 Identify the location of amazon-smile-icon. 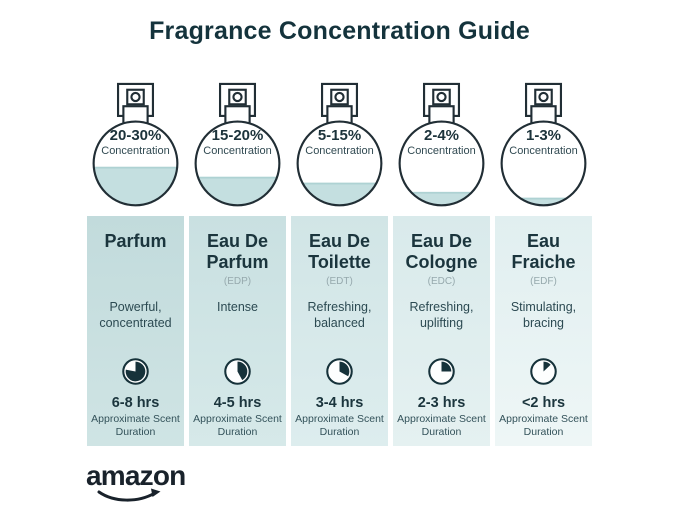
(129, 495).